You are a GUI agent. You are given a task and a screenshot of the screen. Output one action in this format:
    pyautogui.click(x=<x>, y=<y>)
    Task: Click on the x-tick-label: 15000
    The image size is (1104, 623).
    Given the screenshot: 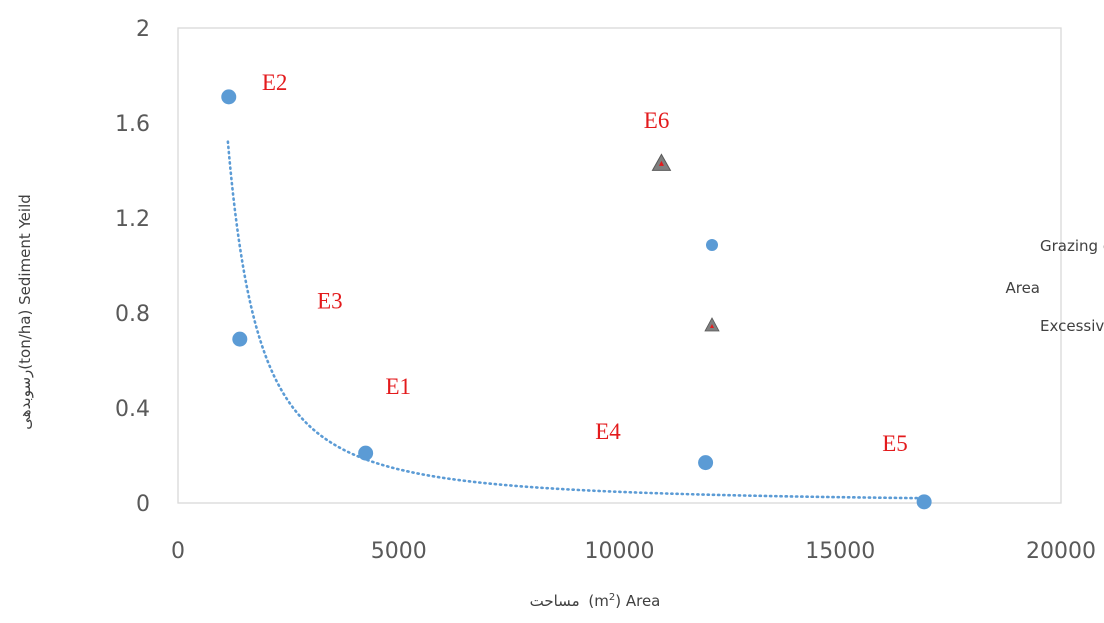 What is the action you would take?
    pyautogui.click(x=840, y=551)
    